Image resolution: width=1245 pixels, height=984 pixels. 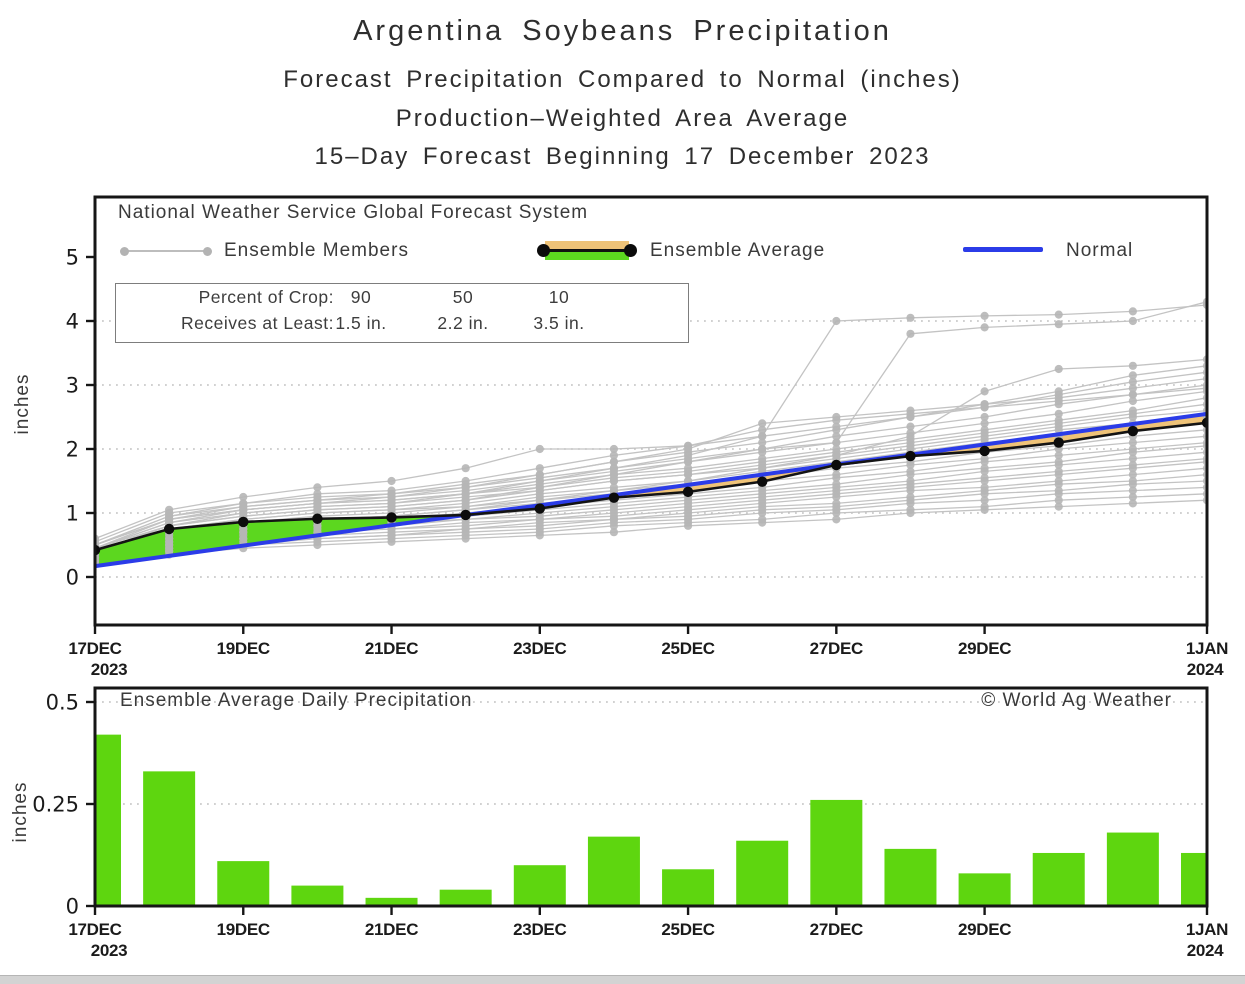 What do you see at coordinates (402, 300) in the screenshot?
I see `crop-percent-row: Percent of Crop: 90 50 10` at bounding box center [402, 300].